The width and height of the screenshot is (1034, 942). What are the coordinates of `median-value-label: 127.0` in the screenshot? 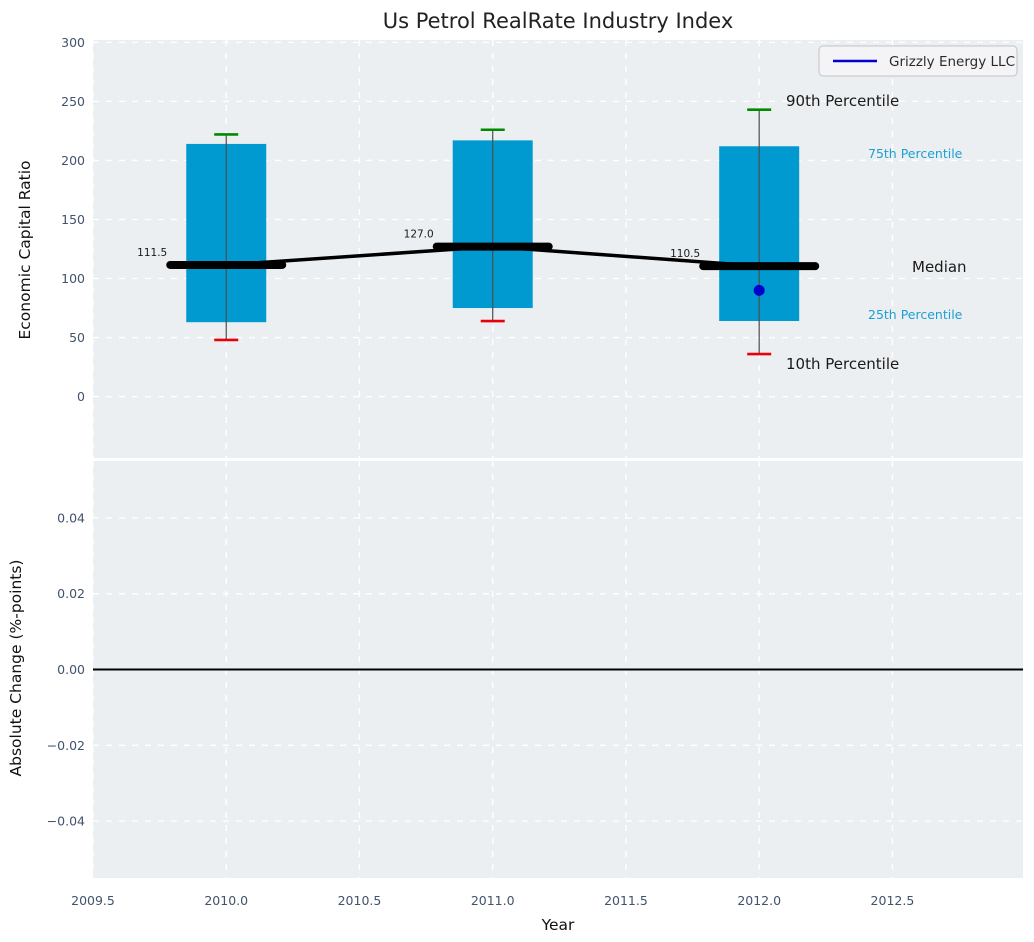 It's located at (419, 235).